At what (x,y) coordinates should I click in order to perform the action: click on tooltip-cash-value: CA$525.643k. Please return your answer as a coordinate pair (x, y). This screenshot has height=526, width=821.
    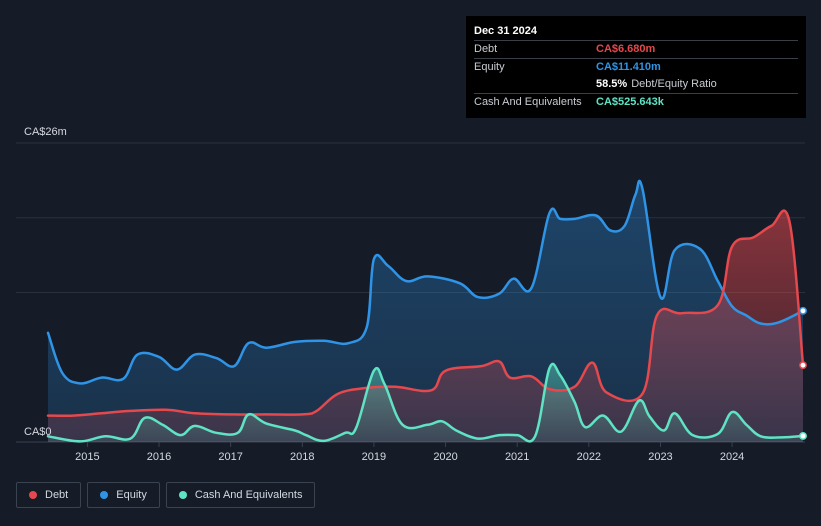
    Looking at the image, I should click on (630, 102).